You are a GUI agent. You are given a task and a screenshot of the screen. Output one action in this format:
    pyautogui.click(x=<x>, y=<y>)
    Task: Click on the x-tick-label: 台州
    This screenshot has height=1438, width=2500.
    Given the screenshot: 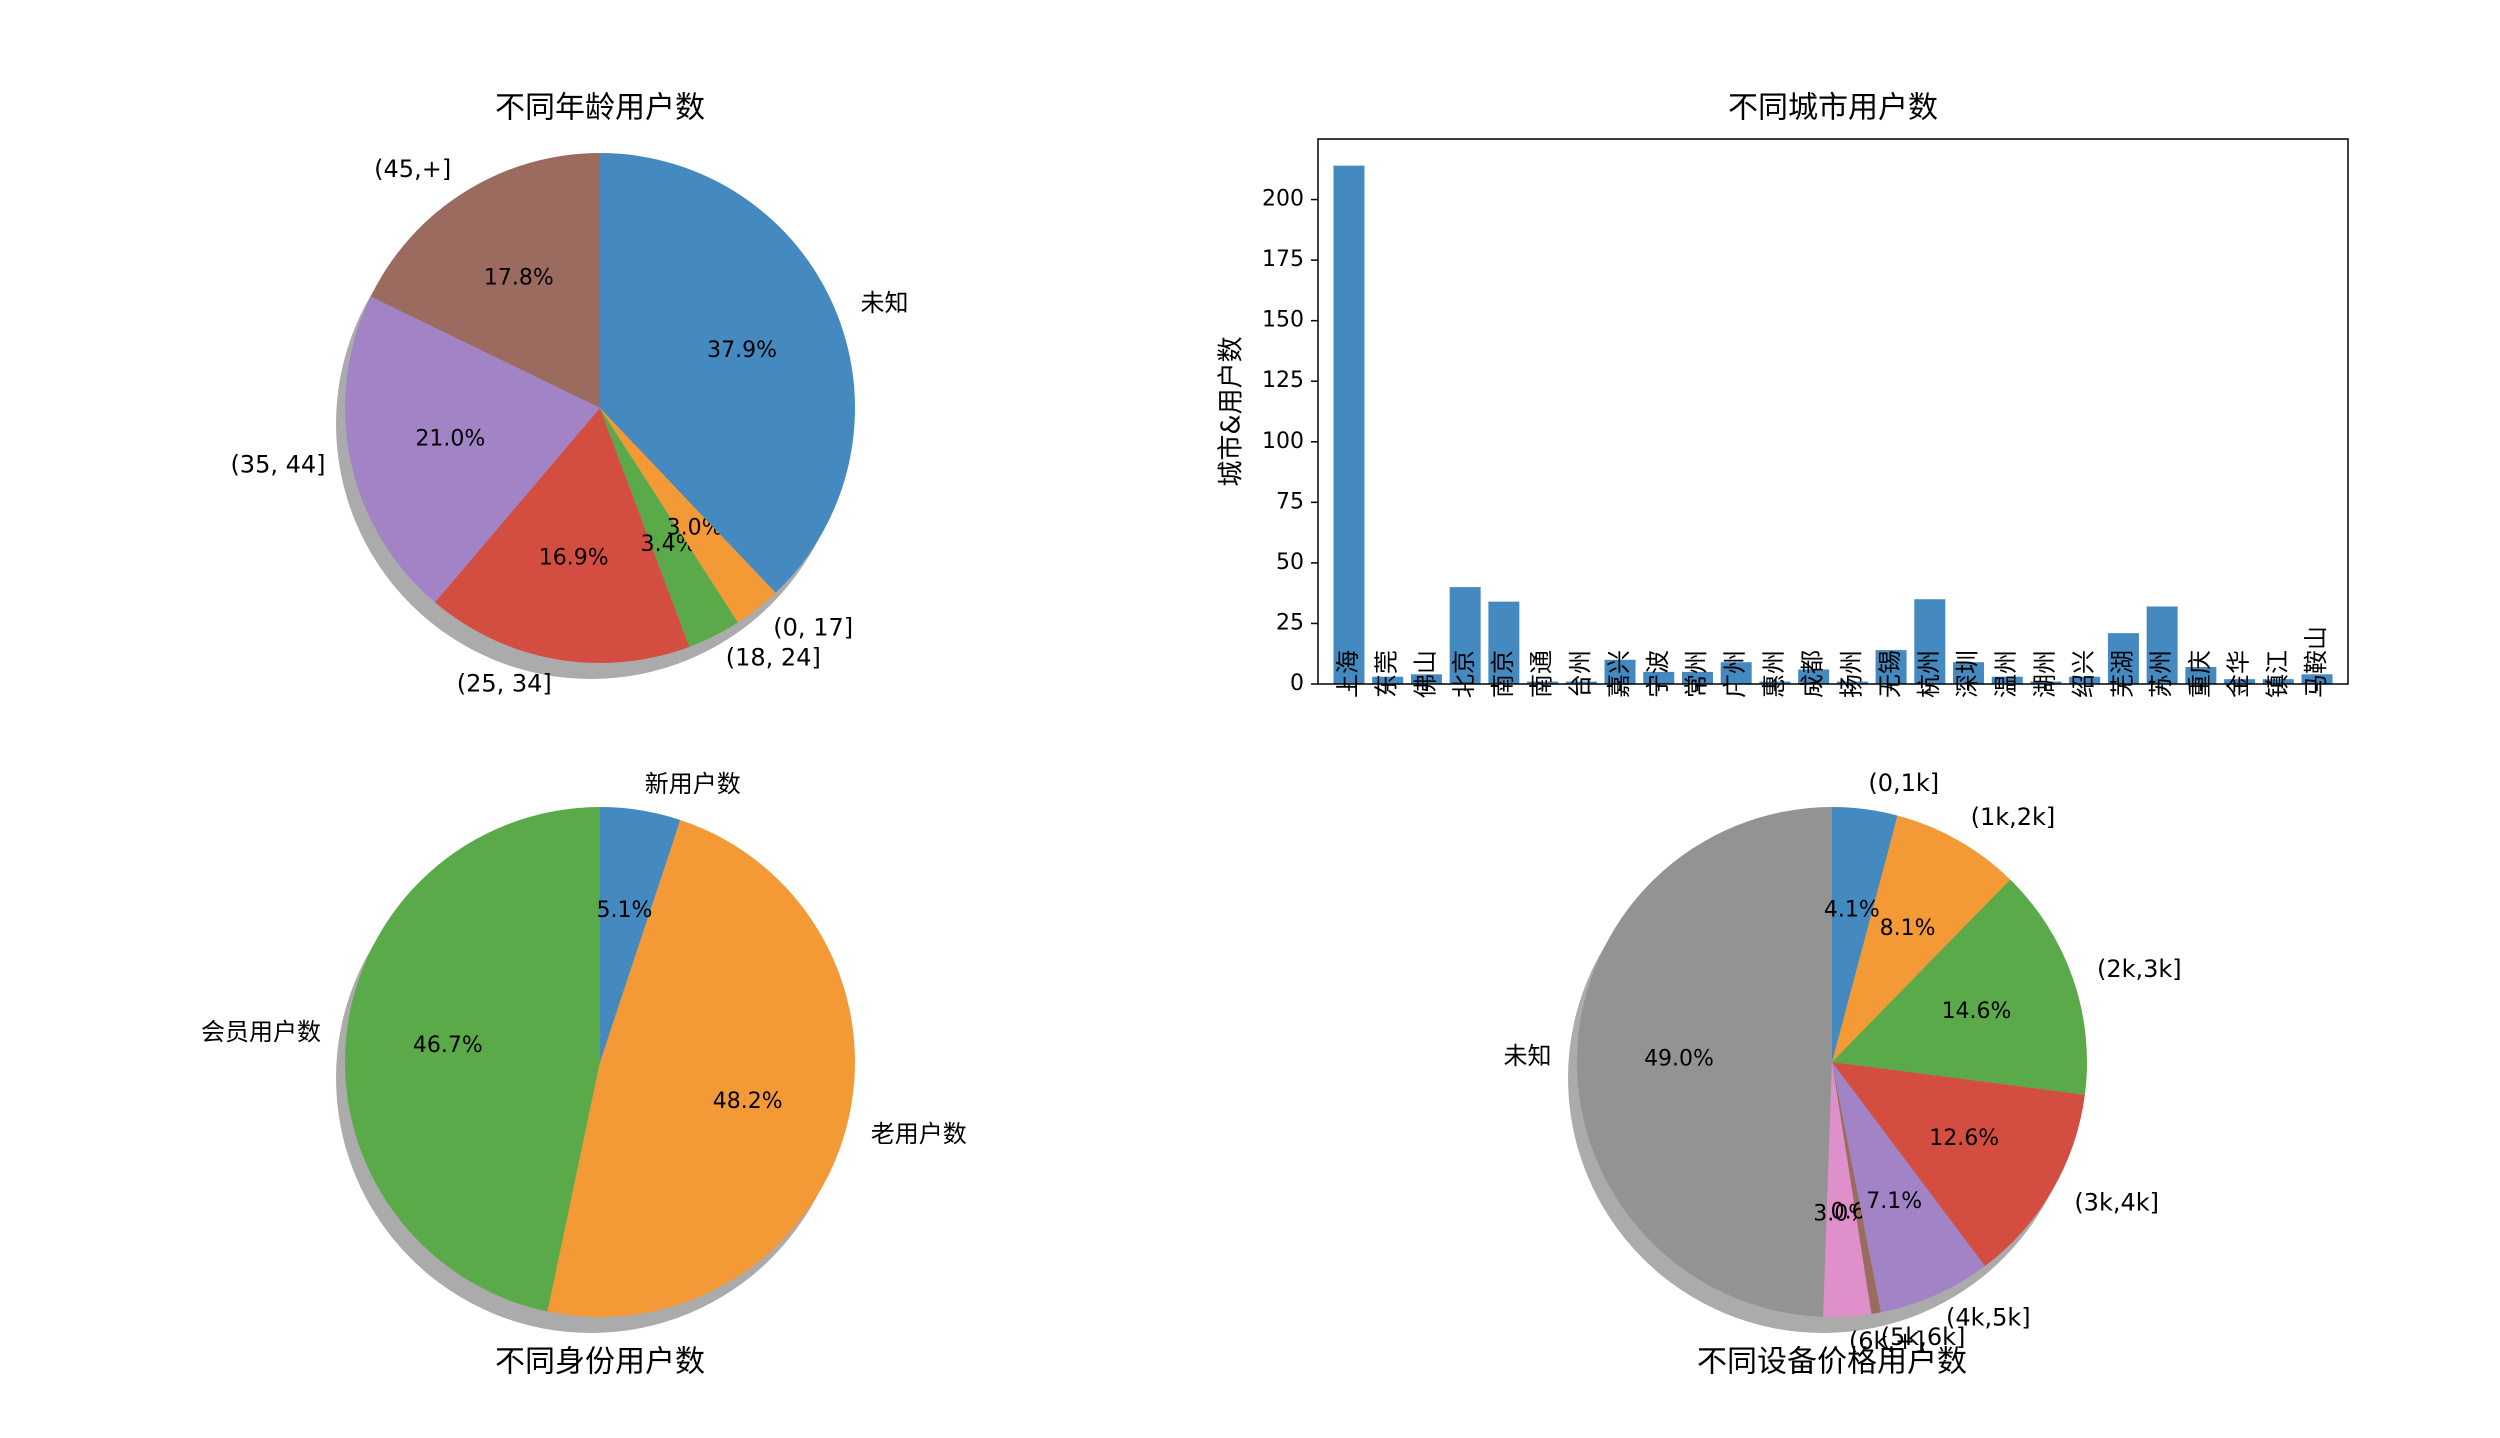 What is the action you would take?
    pyautogui.click(x=1580, y=674)
    